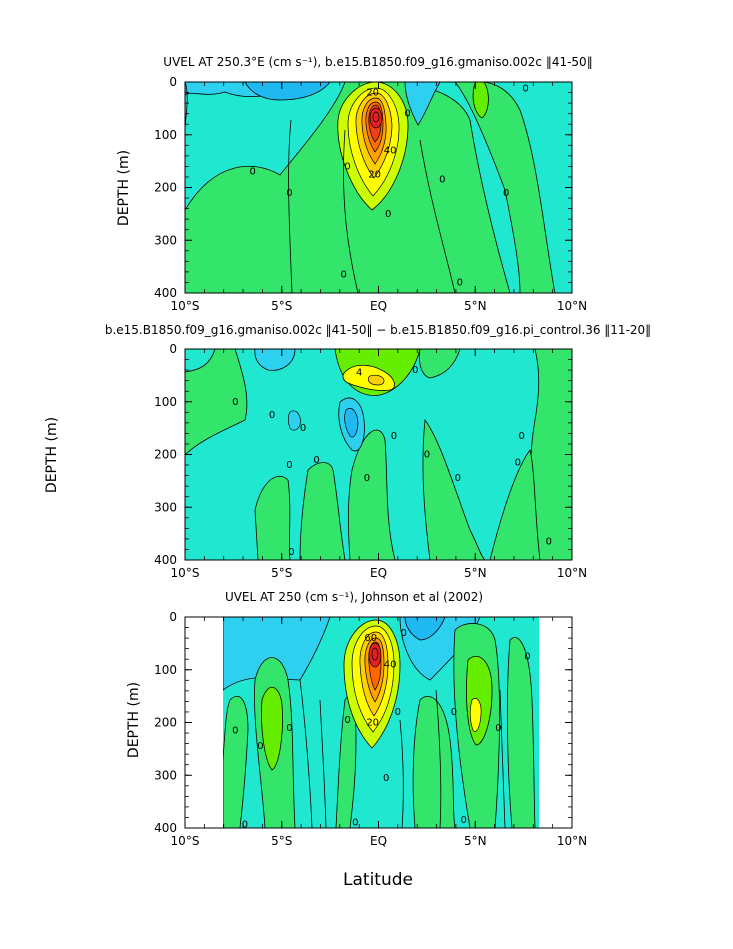 This screenshot has height=949, width=733. I want to click on panel-2-x-tick-label: 5°S, so click(281, 573).